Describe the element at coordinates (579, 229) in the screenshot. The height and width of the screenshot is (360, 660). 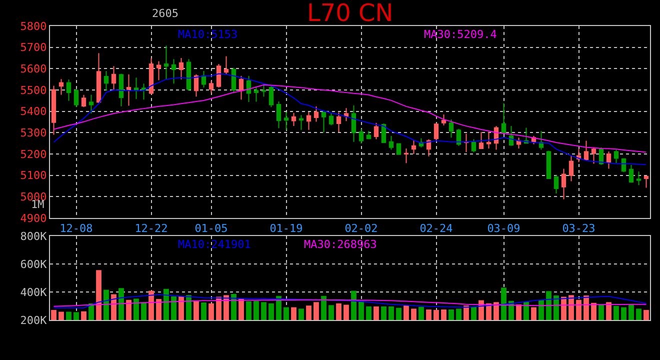
I see `x-tick-label: 03-23` at that location.